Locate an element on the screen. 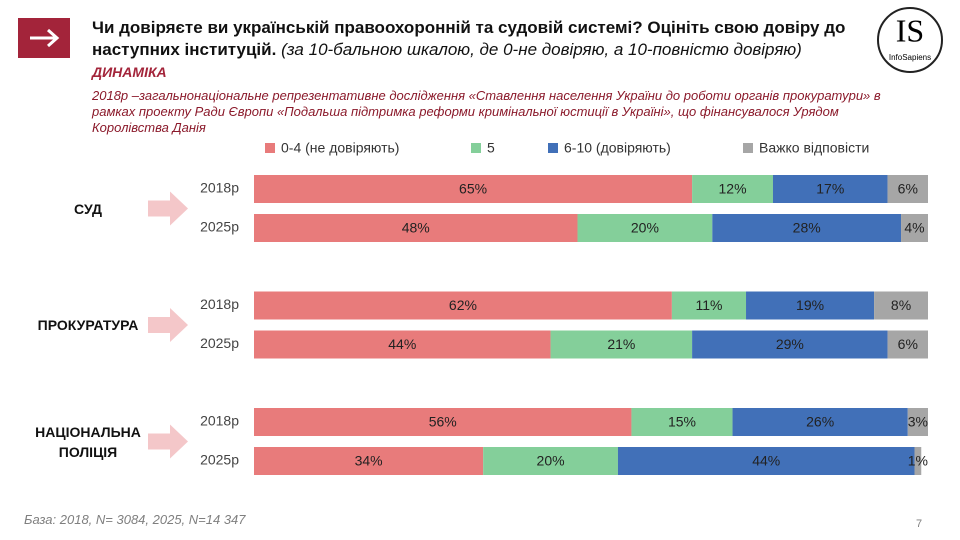  value-label: 3% is located at coordinates (918, 422).